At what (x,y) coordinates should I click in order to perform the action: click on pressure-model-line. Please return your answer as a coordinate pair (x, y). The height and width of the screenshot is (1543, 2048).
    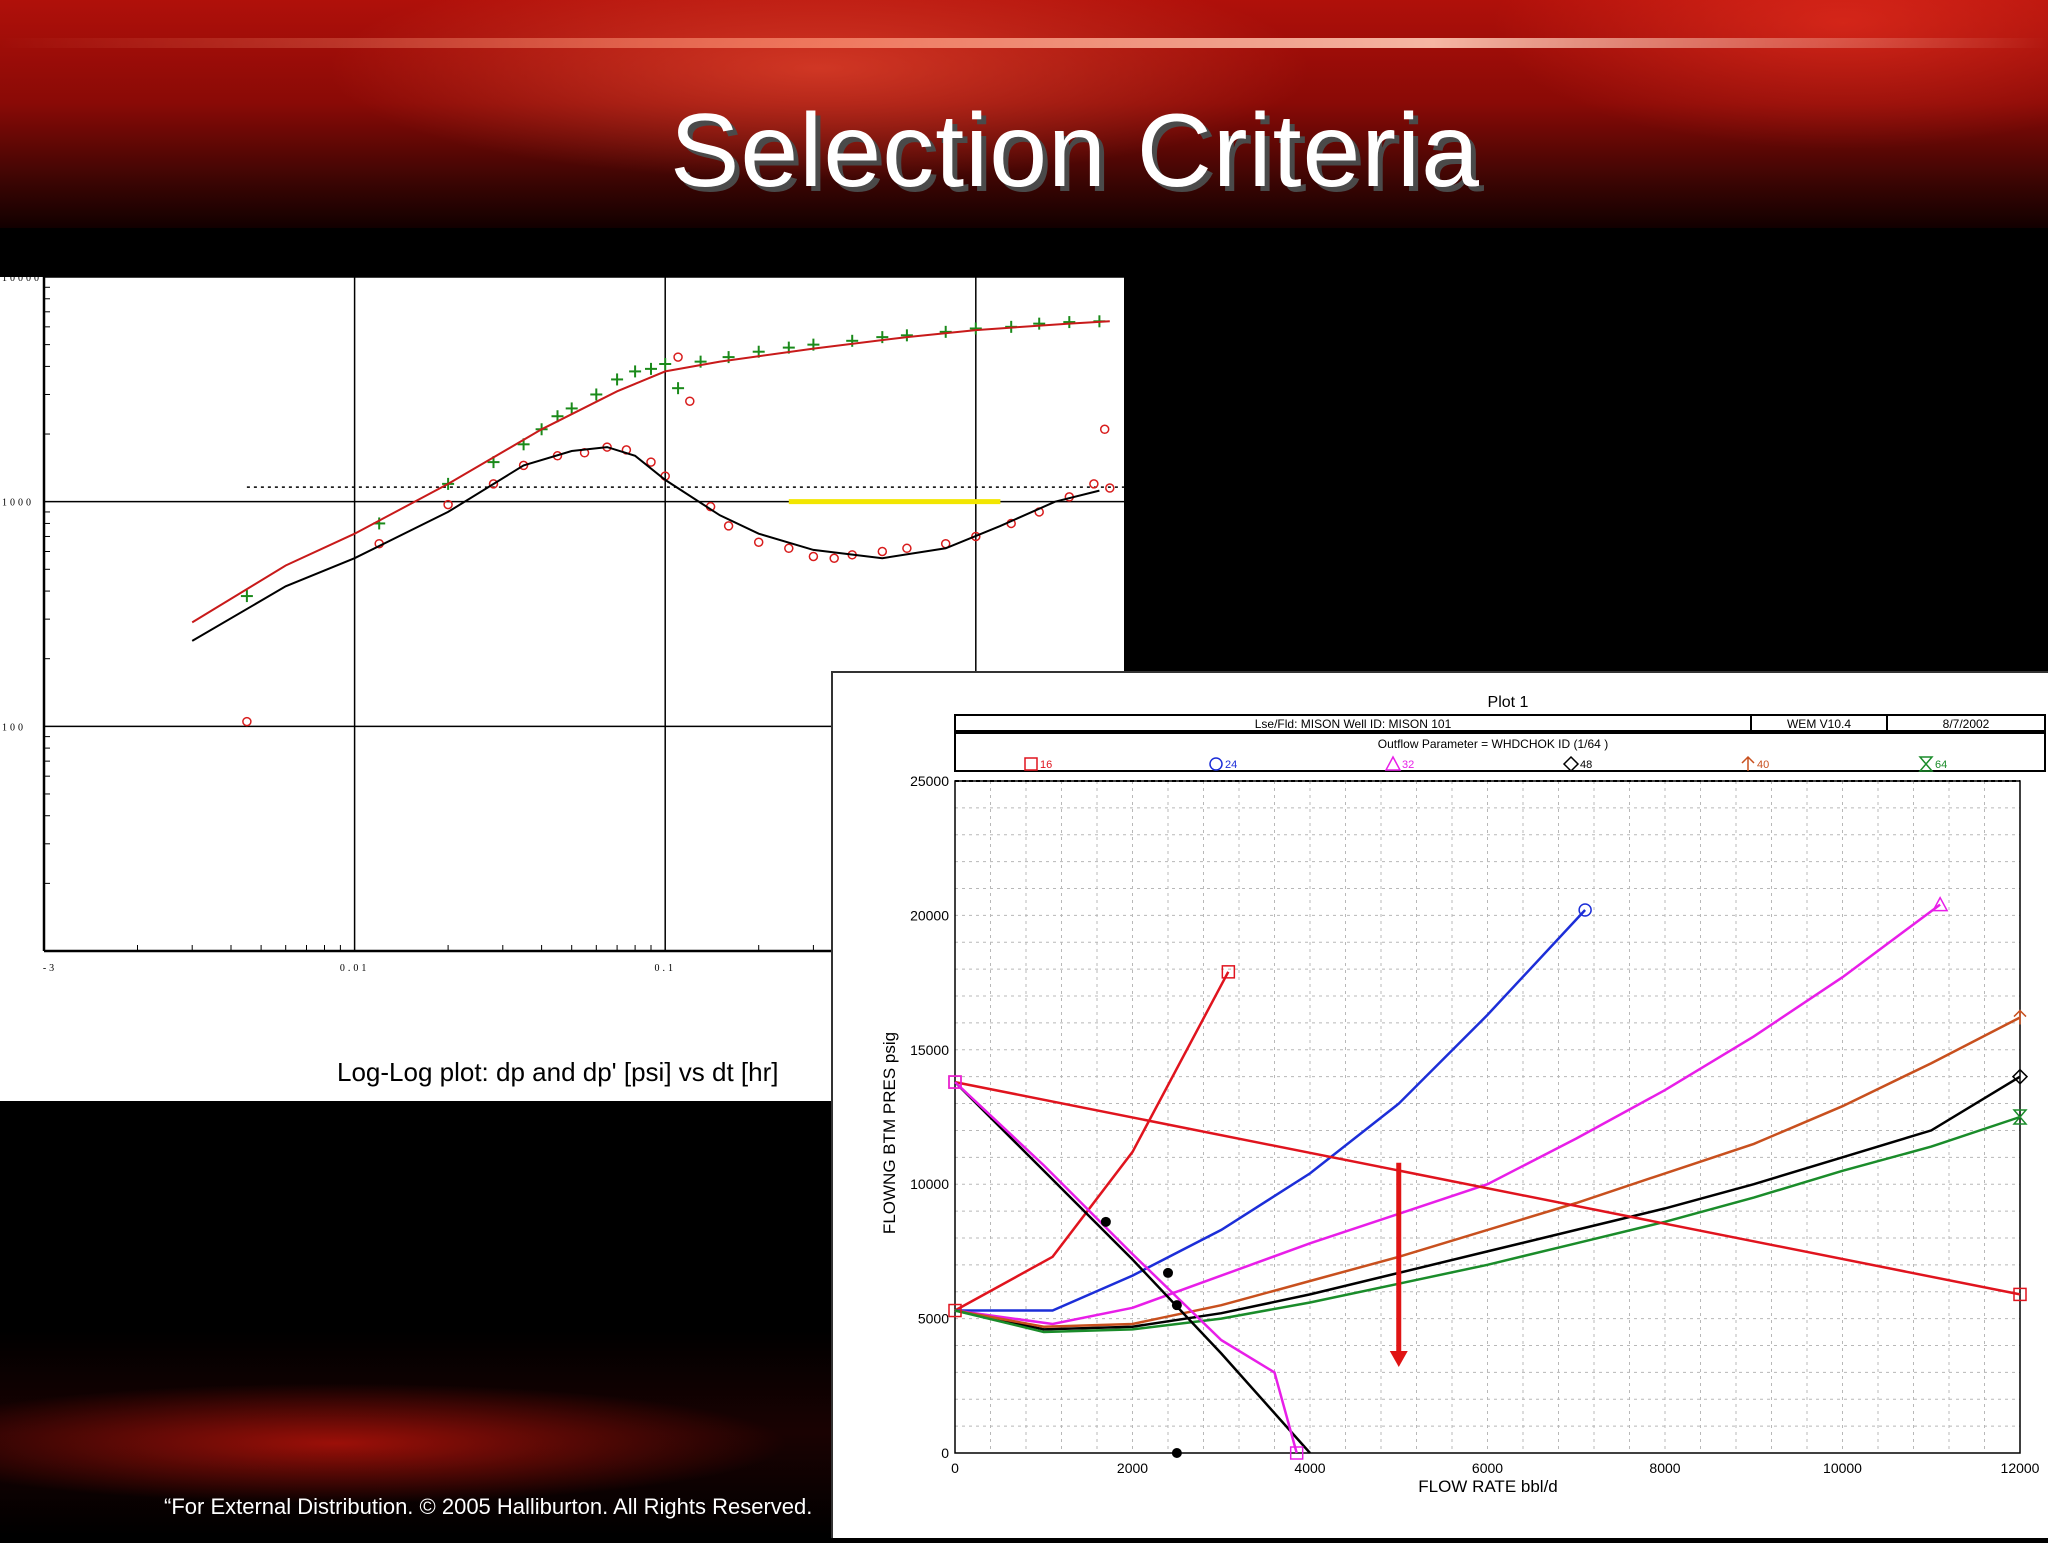
    Looking at the image, I should click on (650, 472).